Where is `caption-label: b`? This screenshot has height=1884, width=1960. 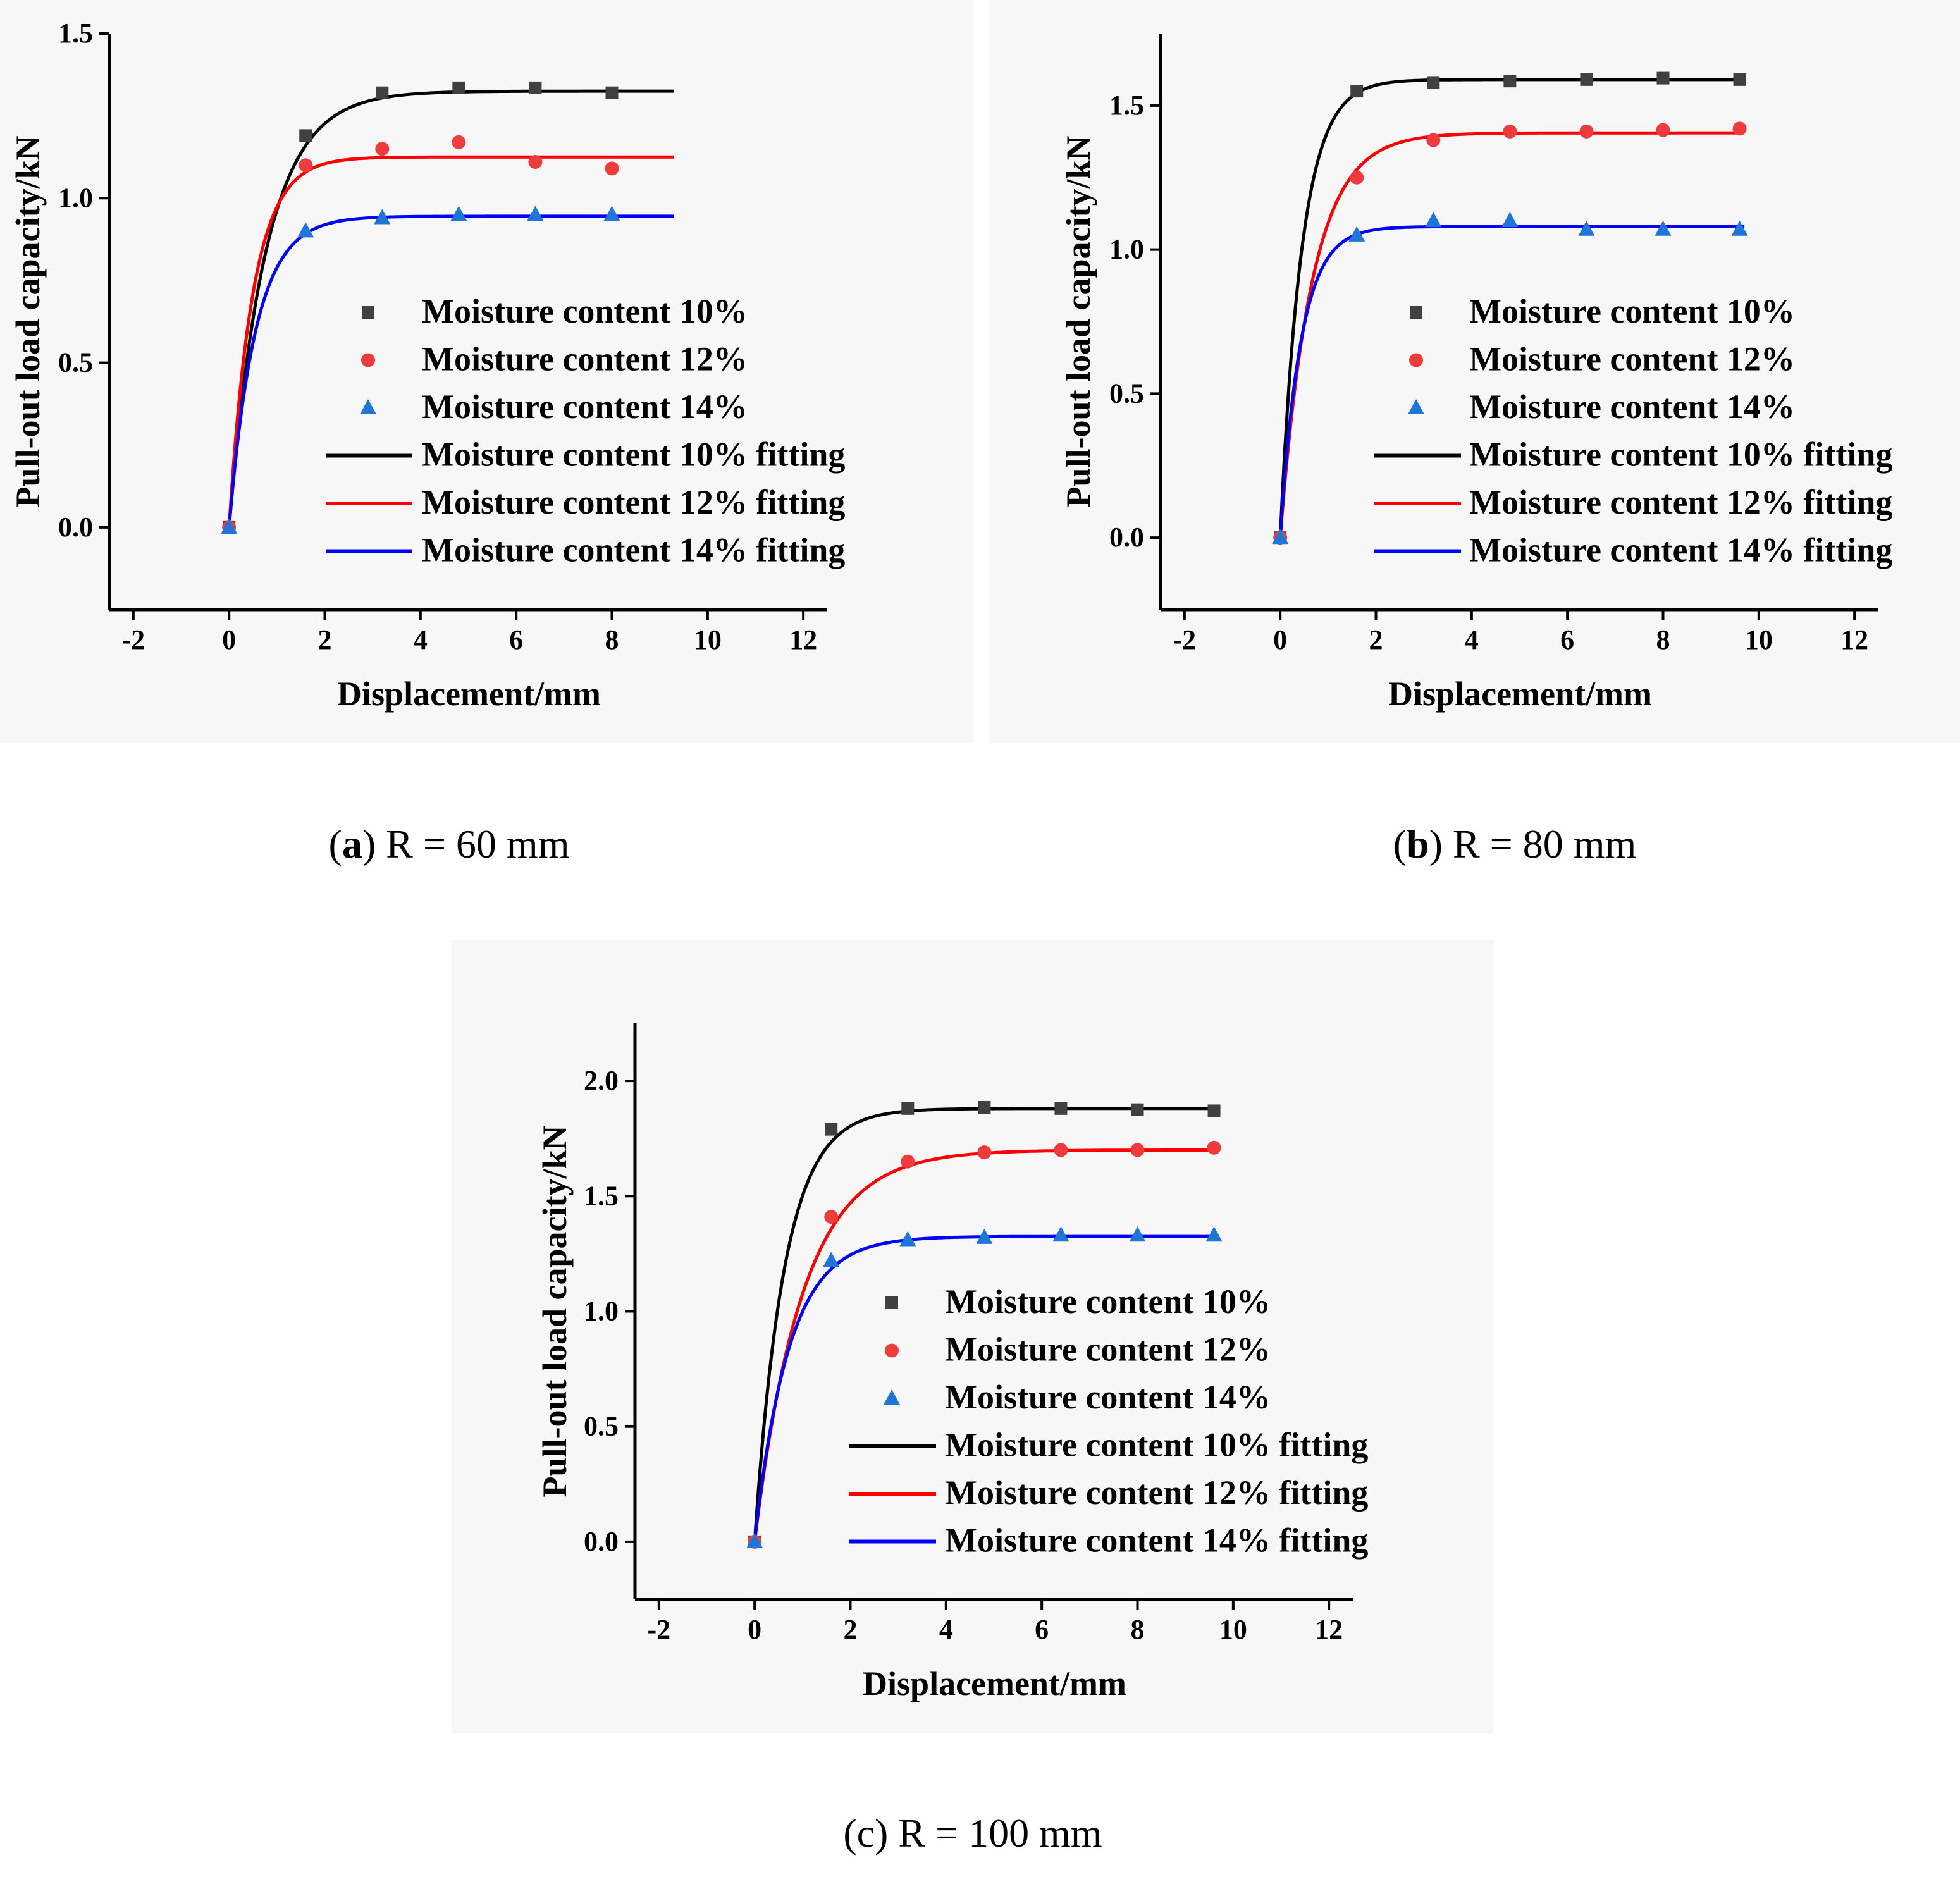 caption-label: b is located at coordinates (1418, 844).